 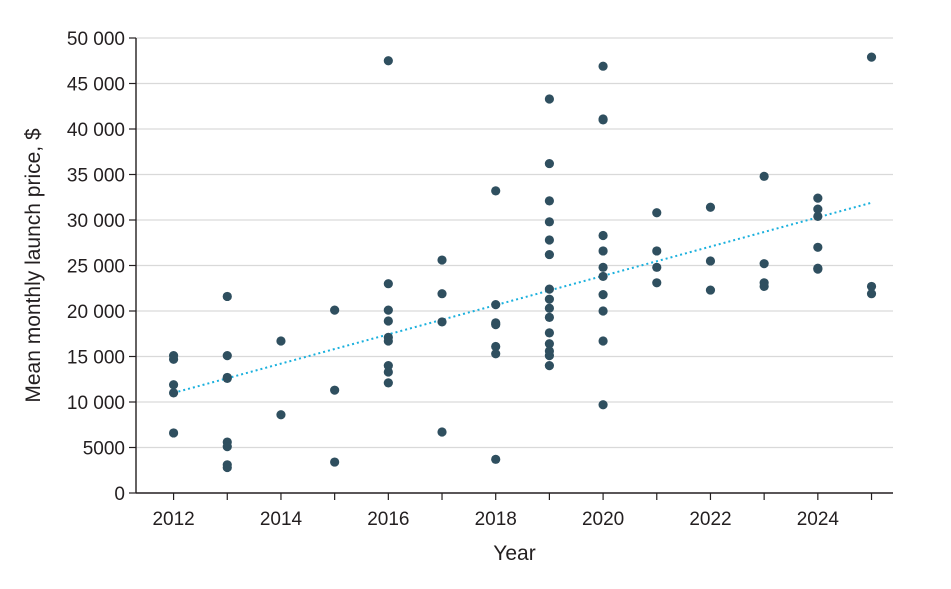 What do you see at coordinates (710, 519) in the screenshot?
I see `x-tick-label: 2022` at bounding box center [710, 519].